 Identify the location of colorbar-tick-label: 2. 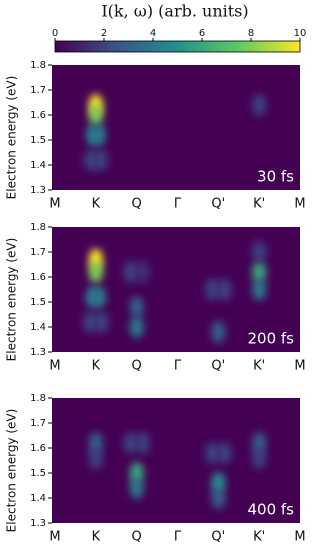
(104, 33).